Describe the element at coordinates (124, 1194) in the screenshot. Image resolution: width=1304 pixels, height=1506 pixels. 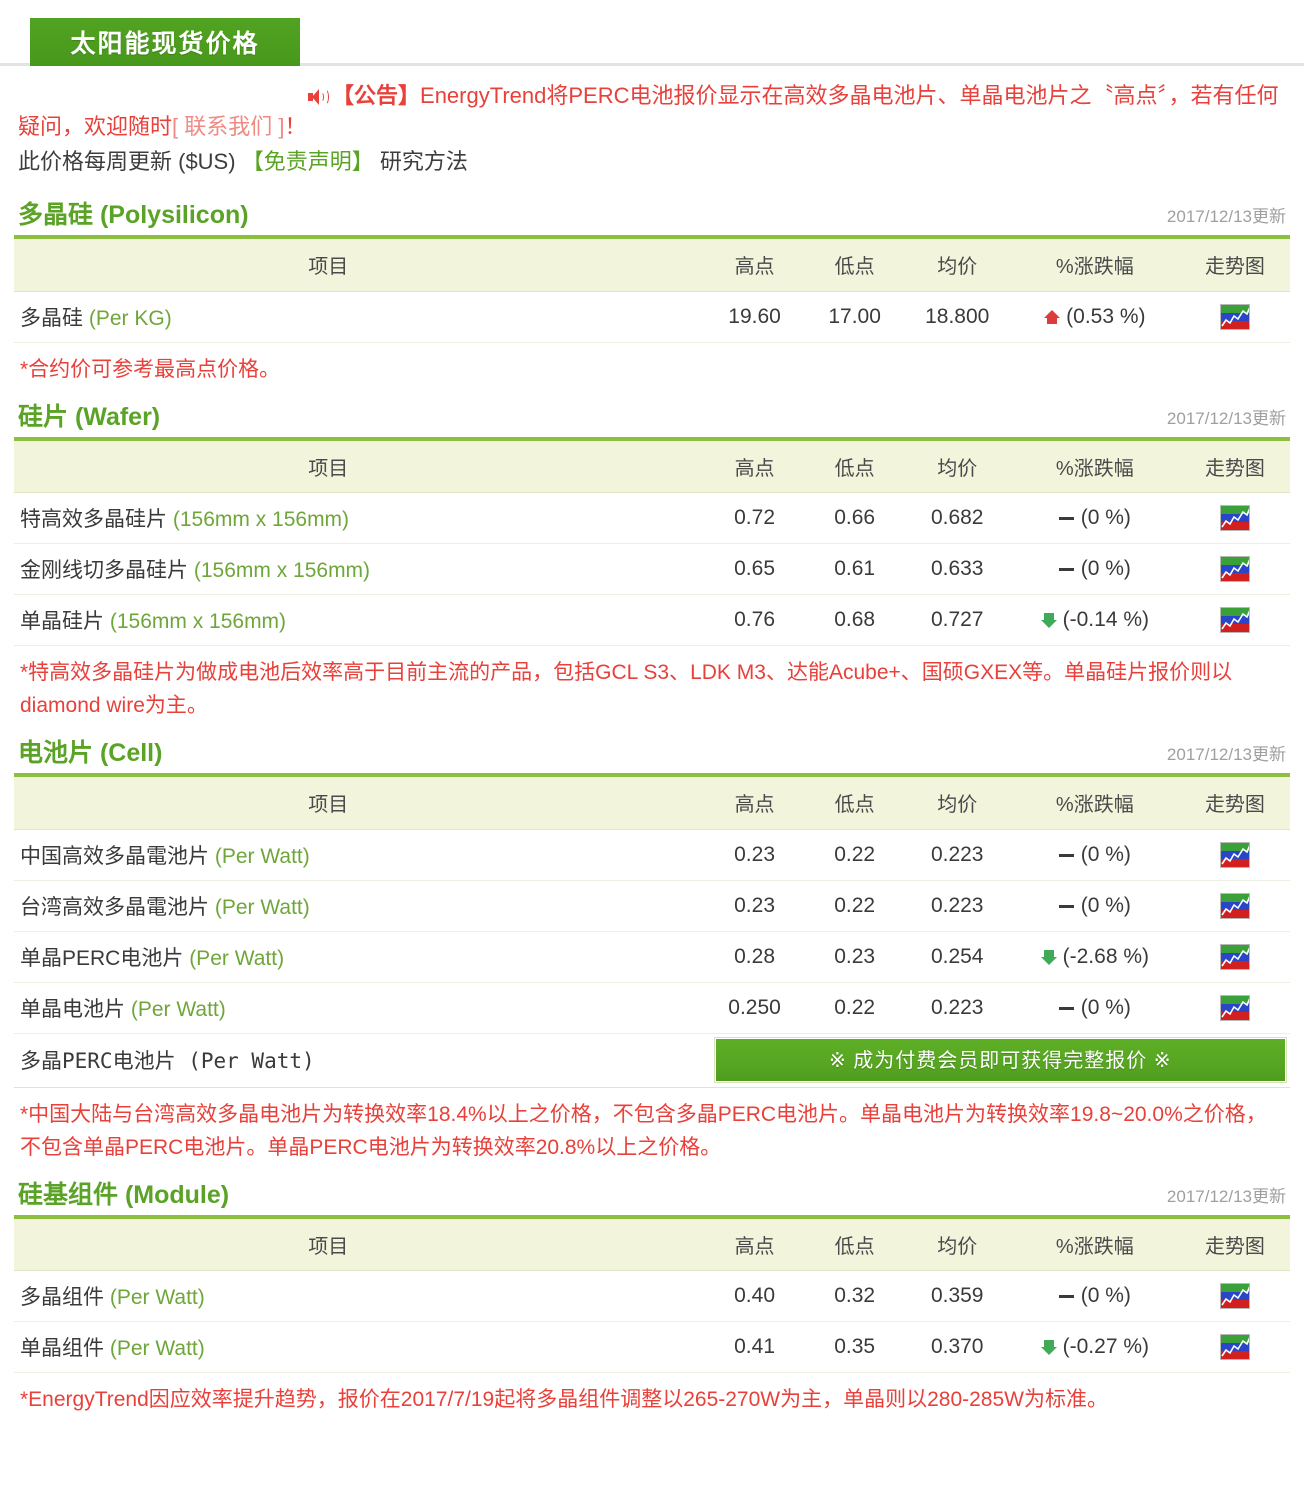
I see `section-title: 硅基组件 (Module)` at that location.